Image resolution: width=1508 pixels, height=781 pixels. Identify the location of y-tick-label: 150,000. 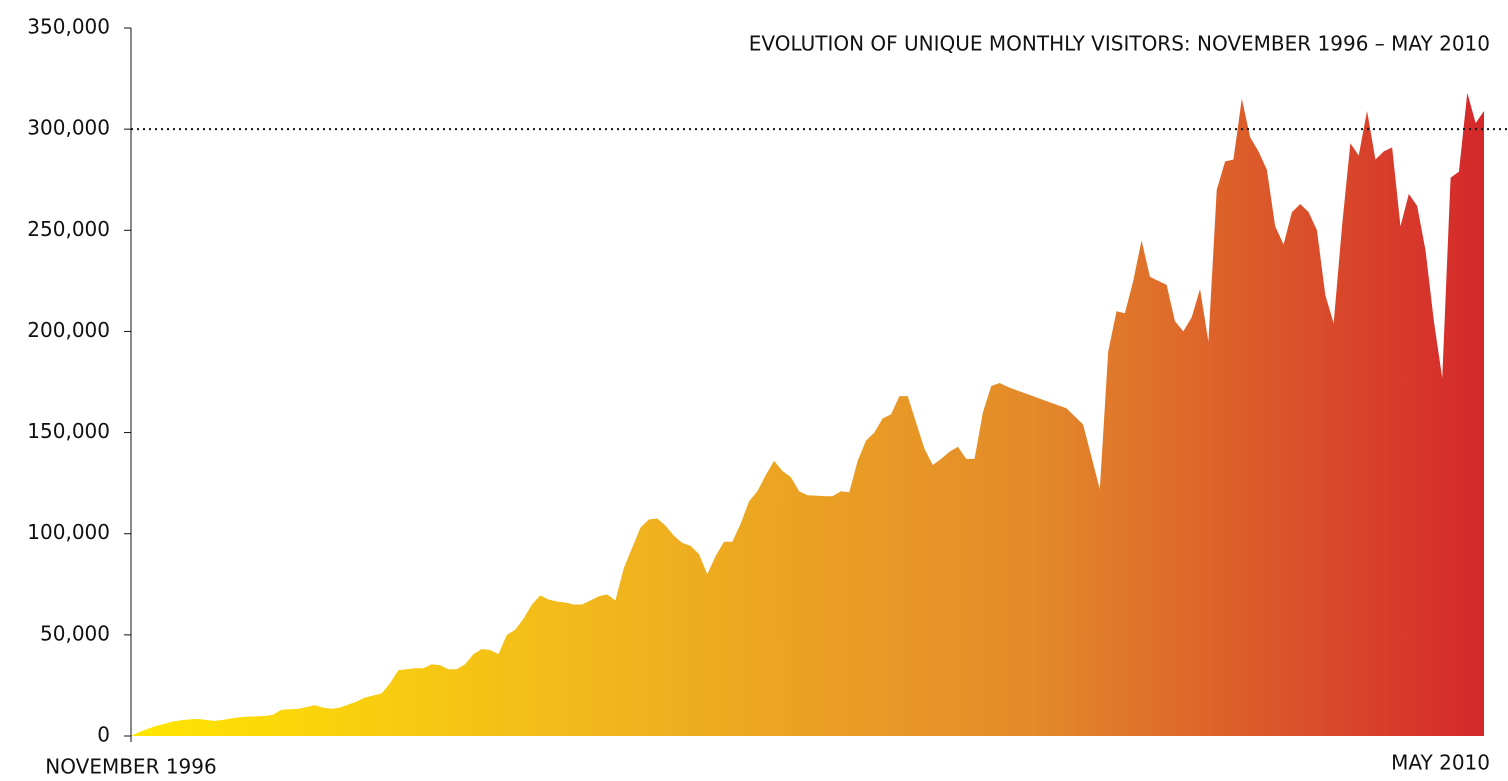
(68, 431).